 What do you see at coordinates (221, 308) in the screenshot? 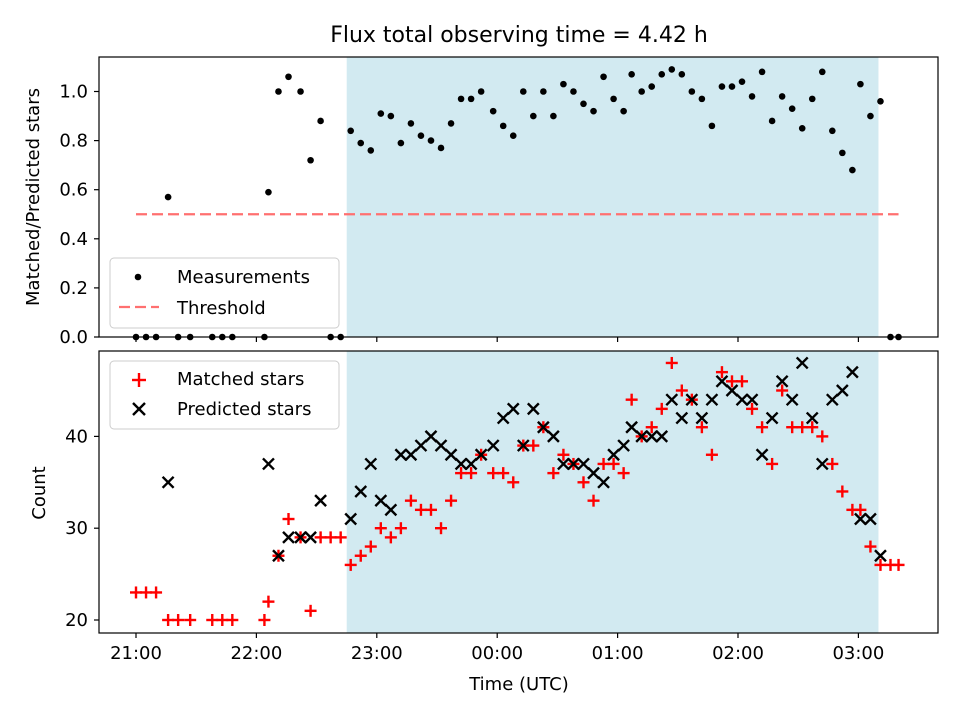
I see `legend-threshold-label: Threshold` at bounding box center [221, 308].